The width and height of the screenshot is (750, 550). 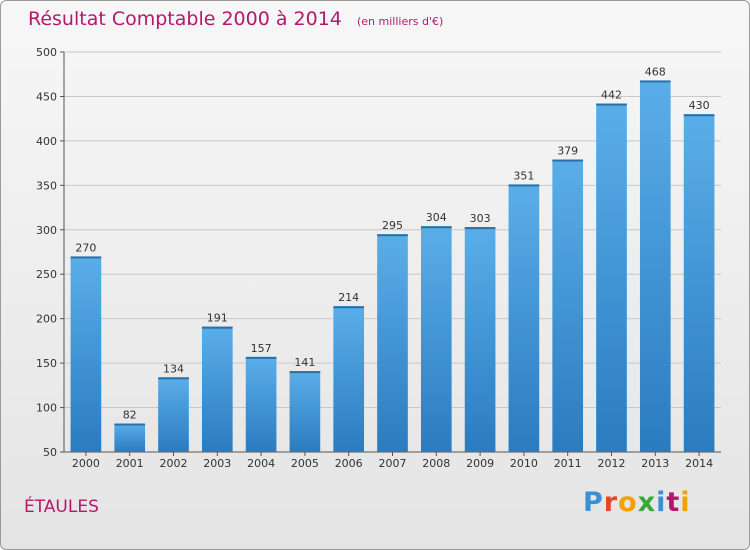 I want to click on bar-2002, so click(x=173, y=414).